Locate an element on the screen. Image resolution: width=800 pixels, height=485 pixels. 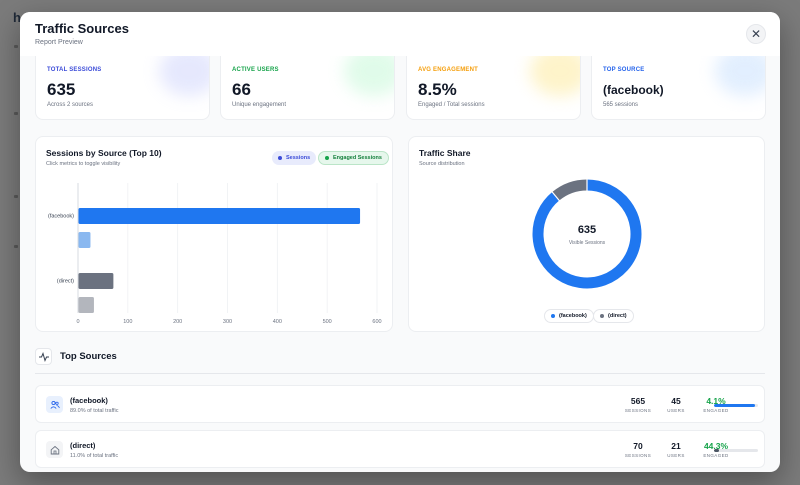
toggle-engaged-chip: Engaged Sessions is located at coordinates (353, 158).